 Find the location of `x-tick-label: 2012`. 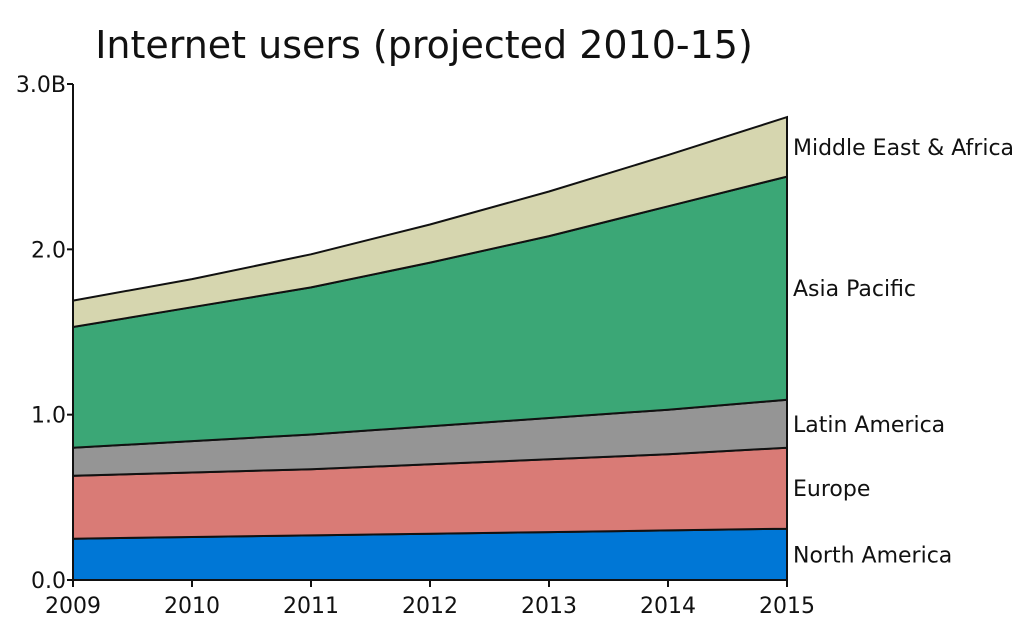

x-tick-label: 2012 is located at coordinates (430, 606).